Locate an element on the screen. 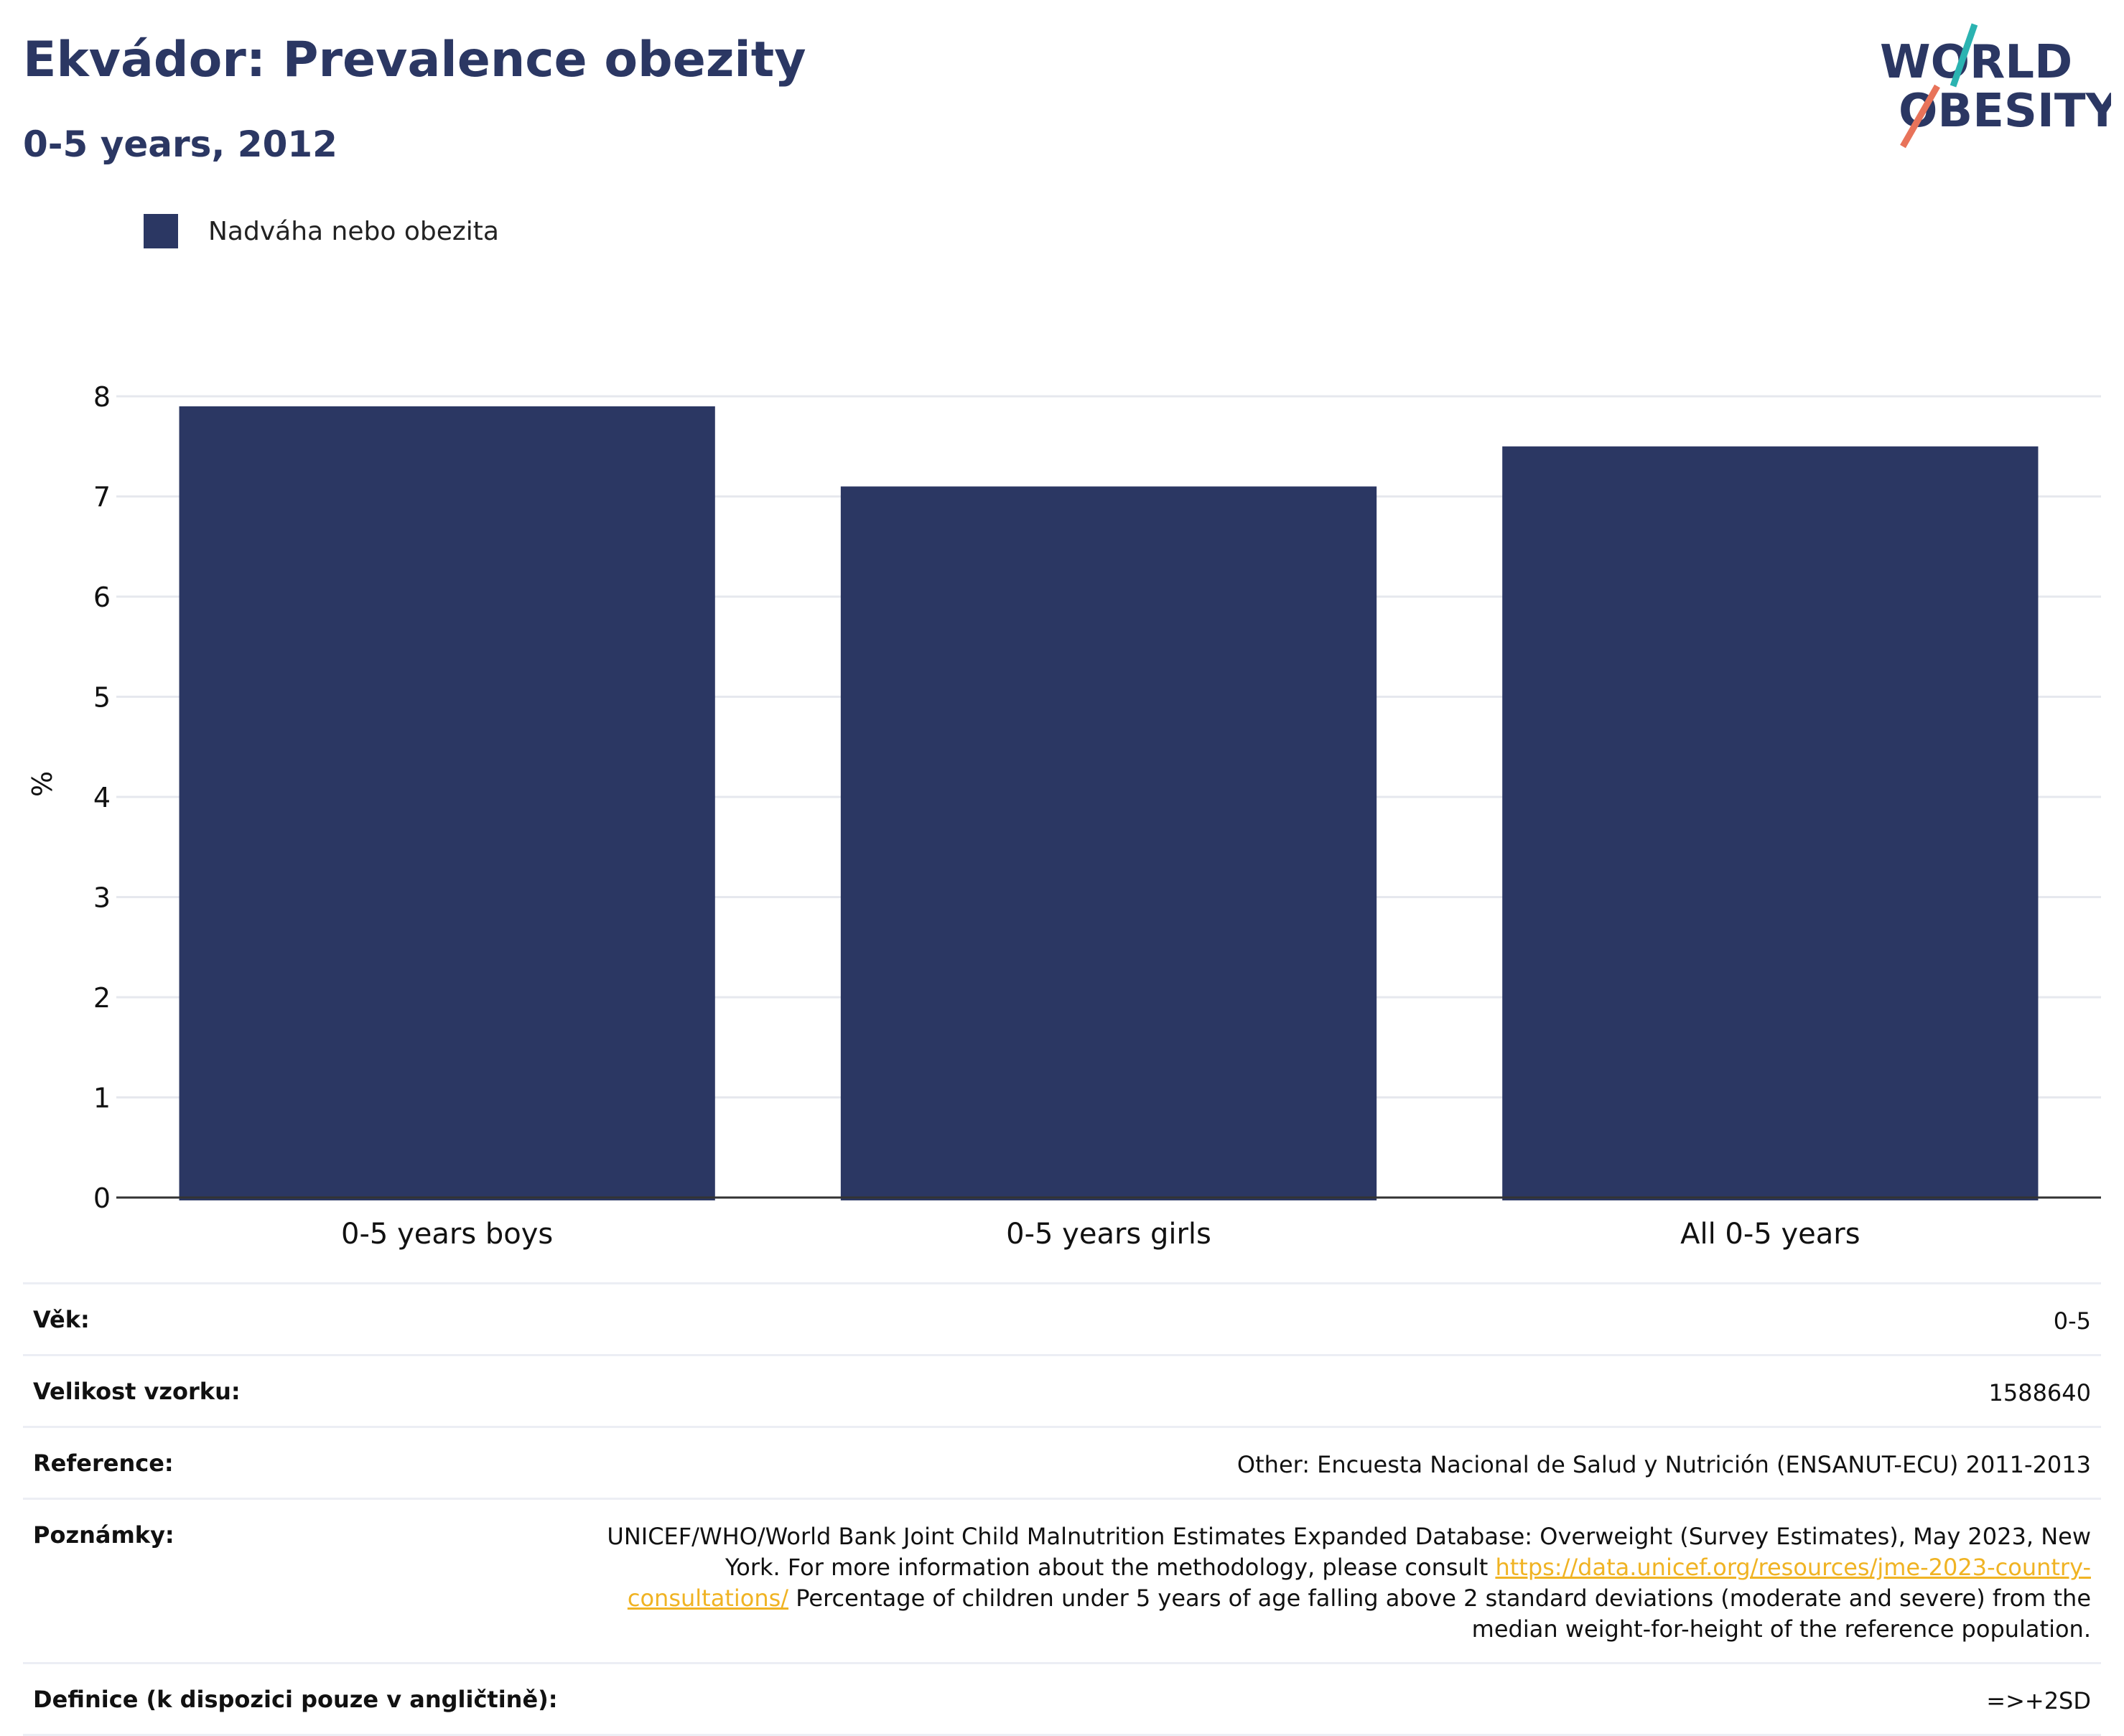 This screenshot has width=2124, height=1736. notes-label: Poznámky: is located at coordinates (103, 1535).